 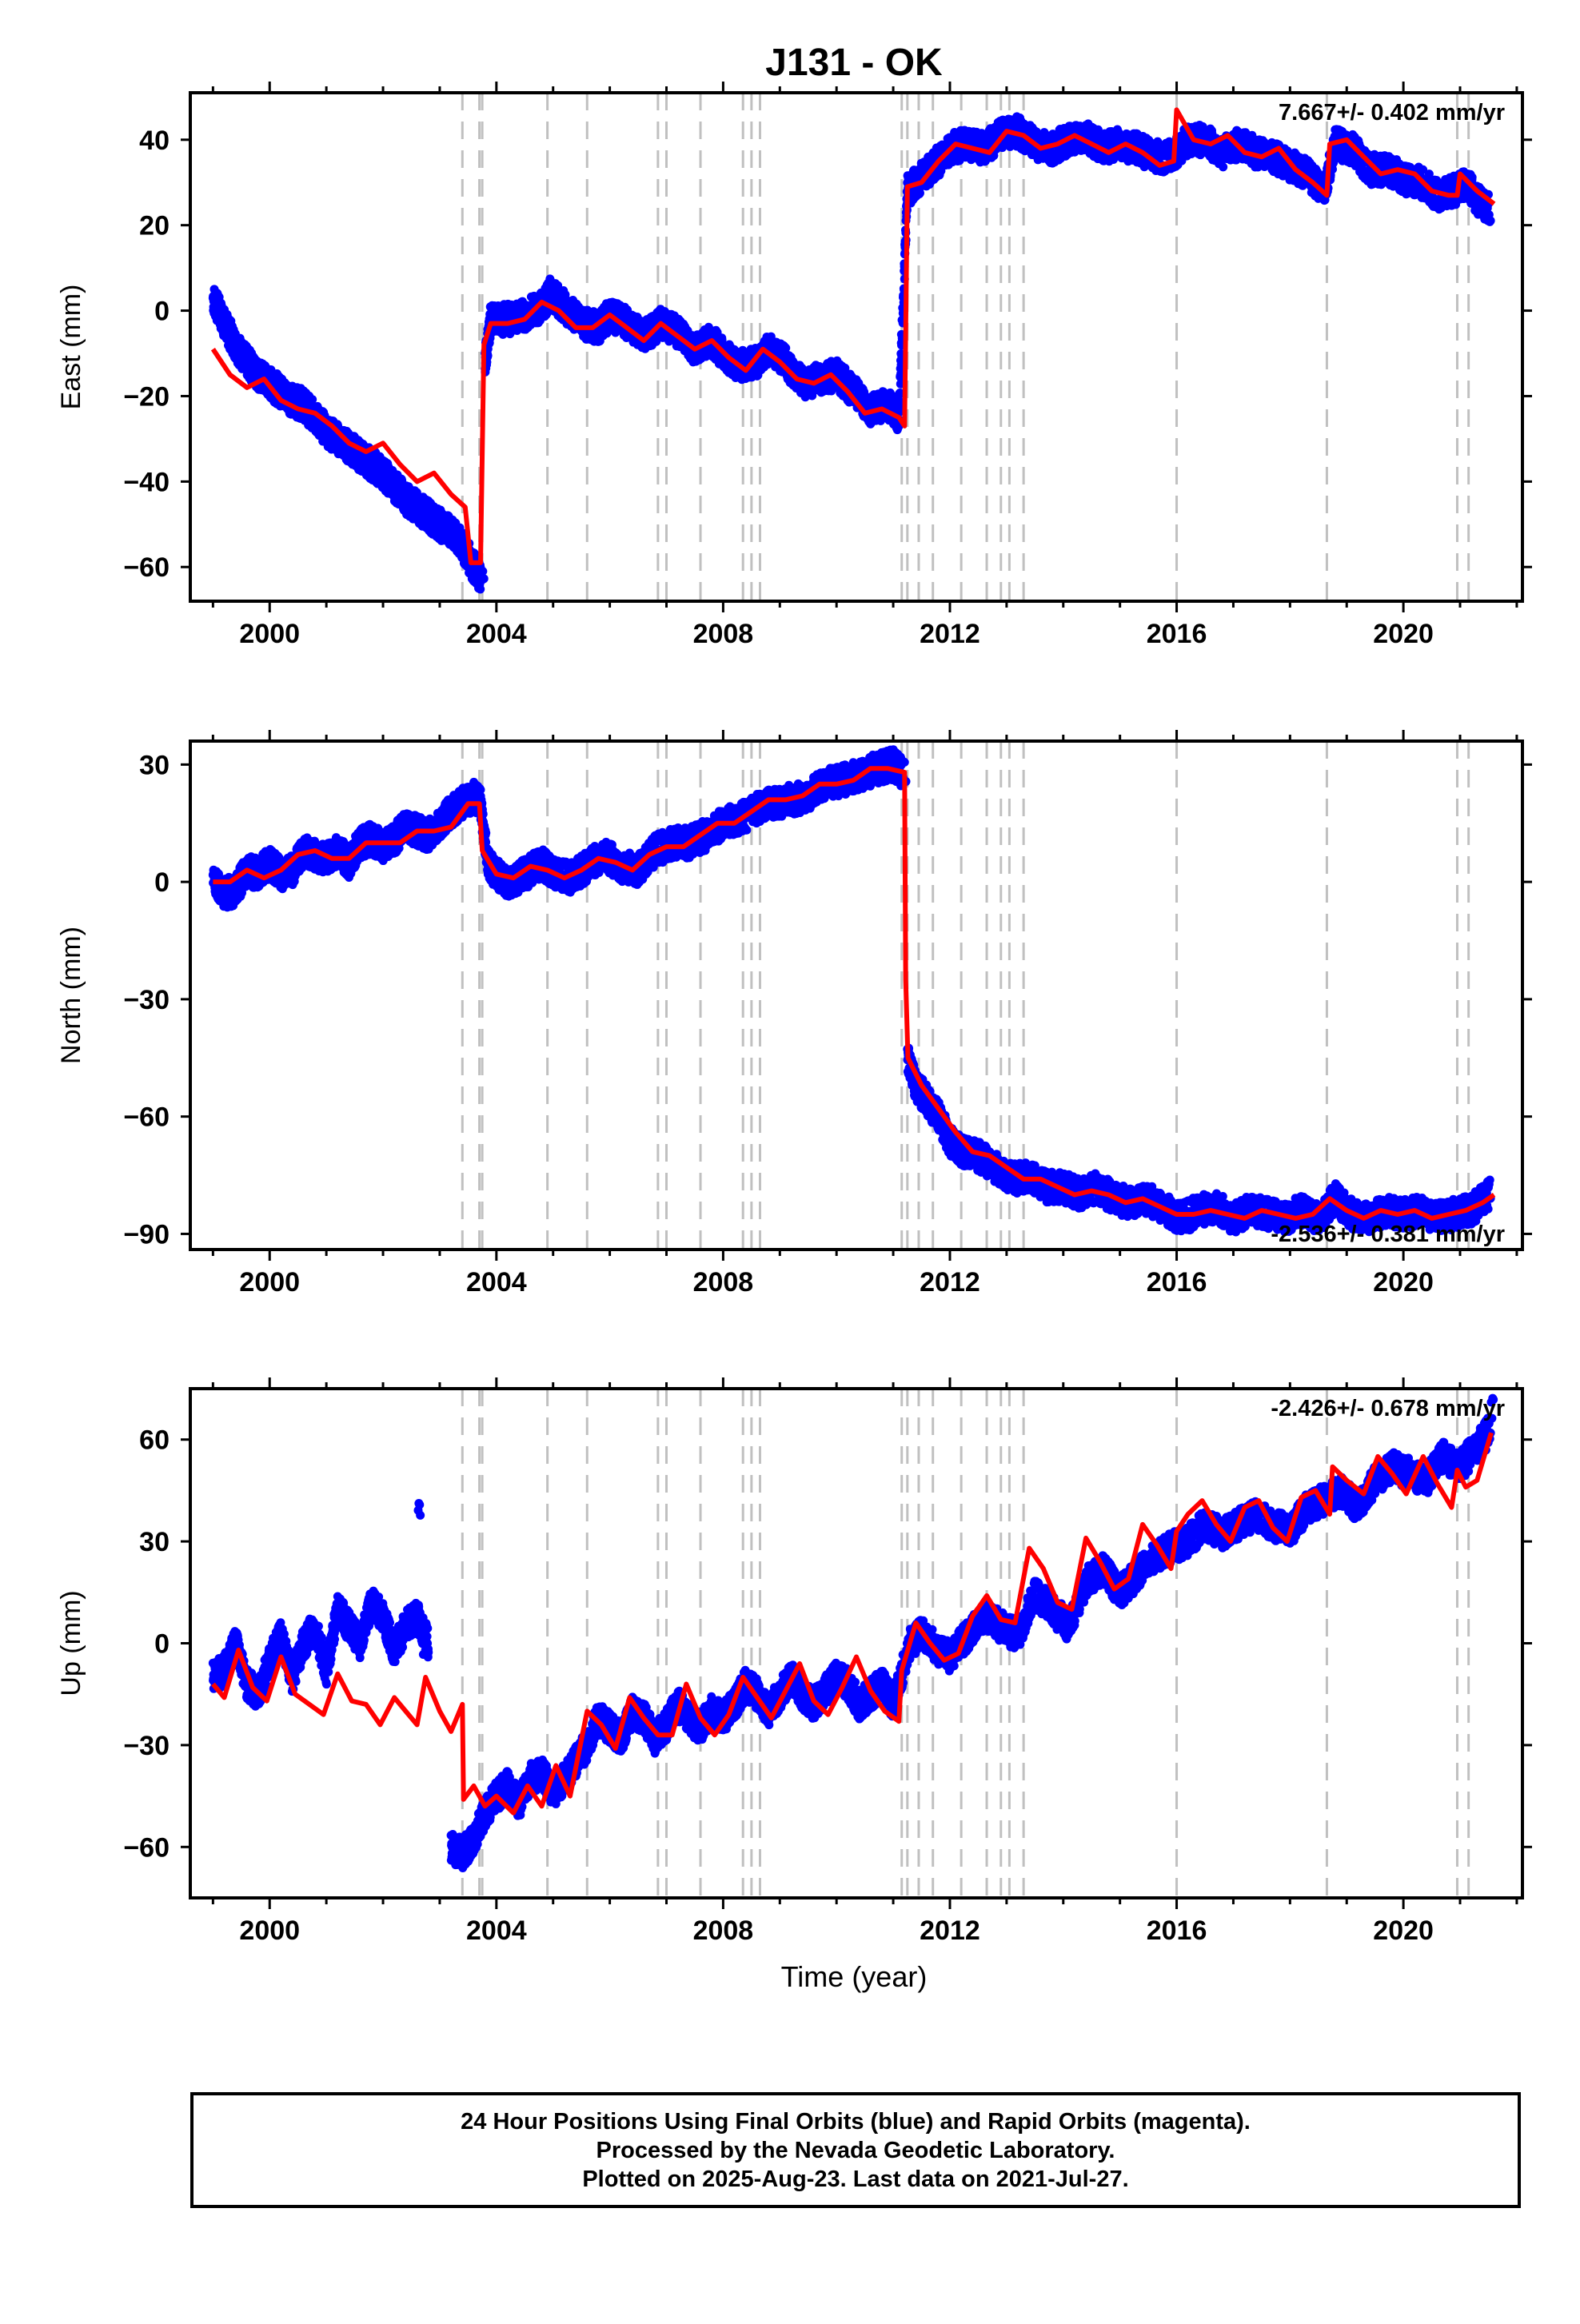 What do you see at coordinates (855, 1977) in the screenshot?
I see `x-axis-label: Time (year)` at bounding box center [855, 1977].